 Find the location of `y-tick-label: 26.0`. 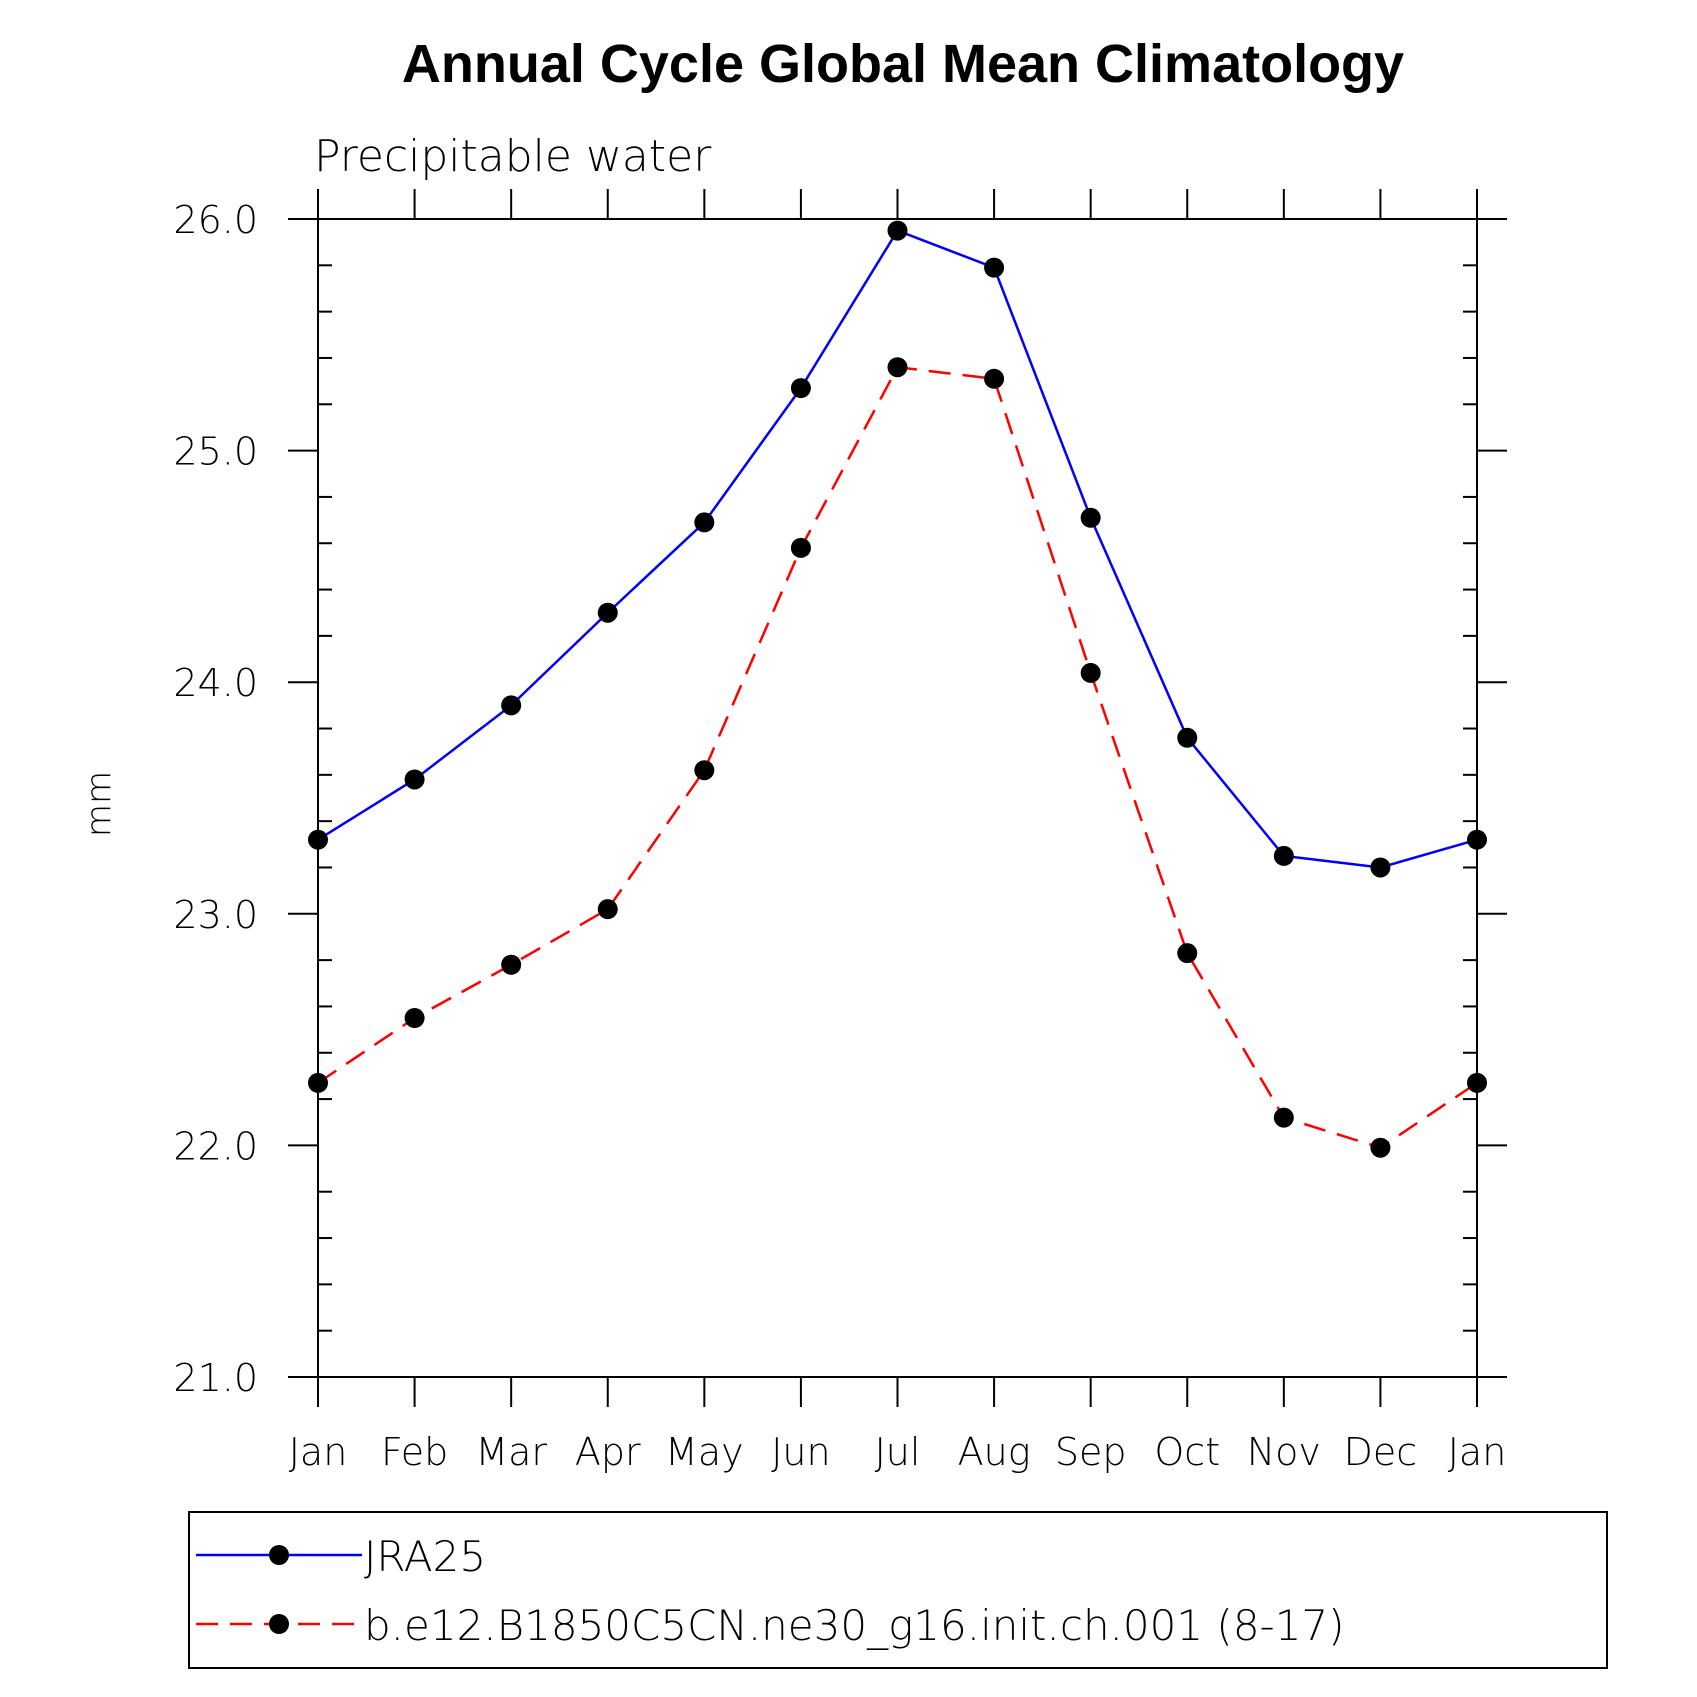

y-tick-label: 26.0 is located at coordinates (215, 220).